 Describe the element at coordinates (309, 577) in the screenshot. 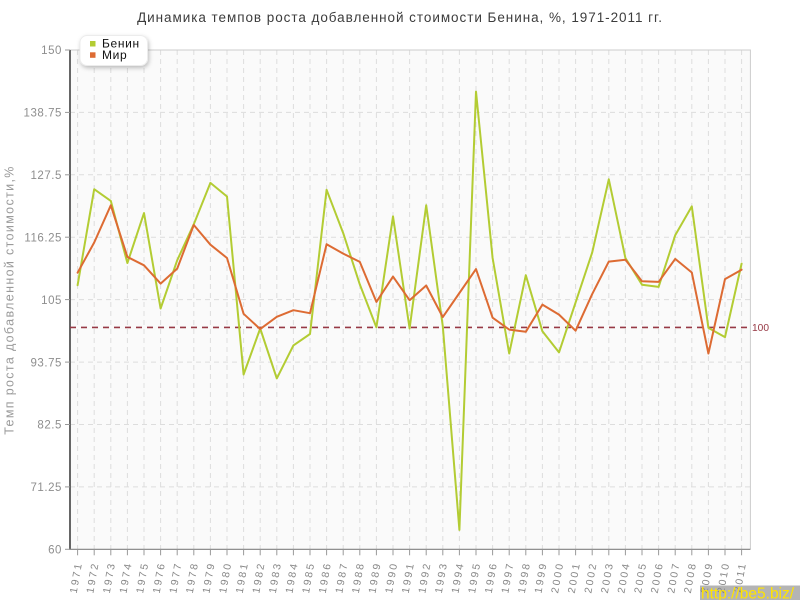

I see `svg-text: 1985` at that location.